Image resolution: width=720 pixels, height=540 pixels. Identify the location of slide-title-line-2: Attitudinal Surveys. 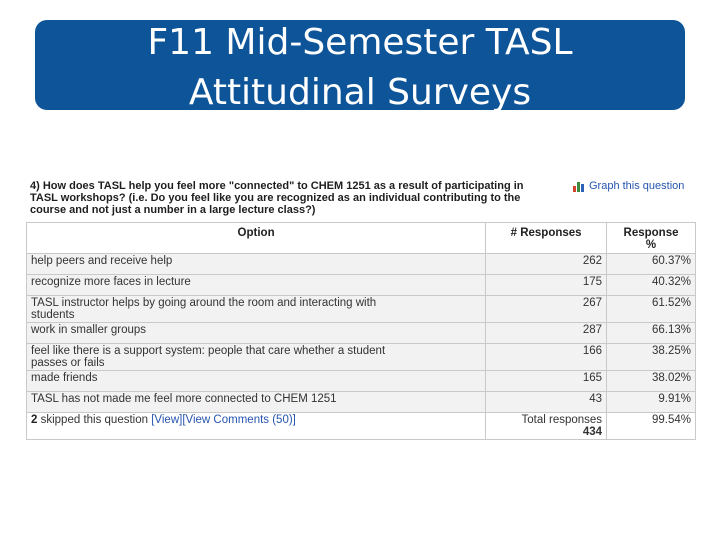
(360, 91).